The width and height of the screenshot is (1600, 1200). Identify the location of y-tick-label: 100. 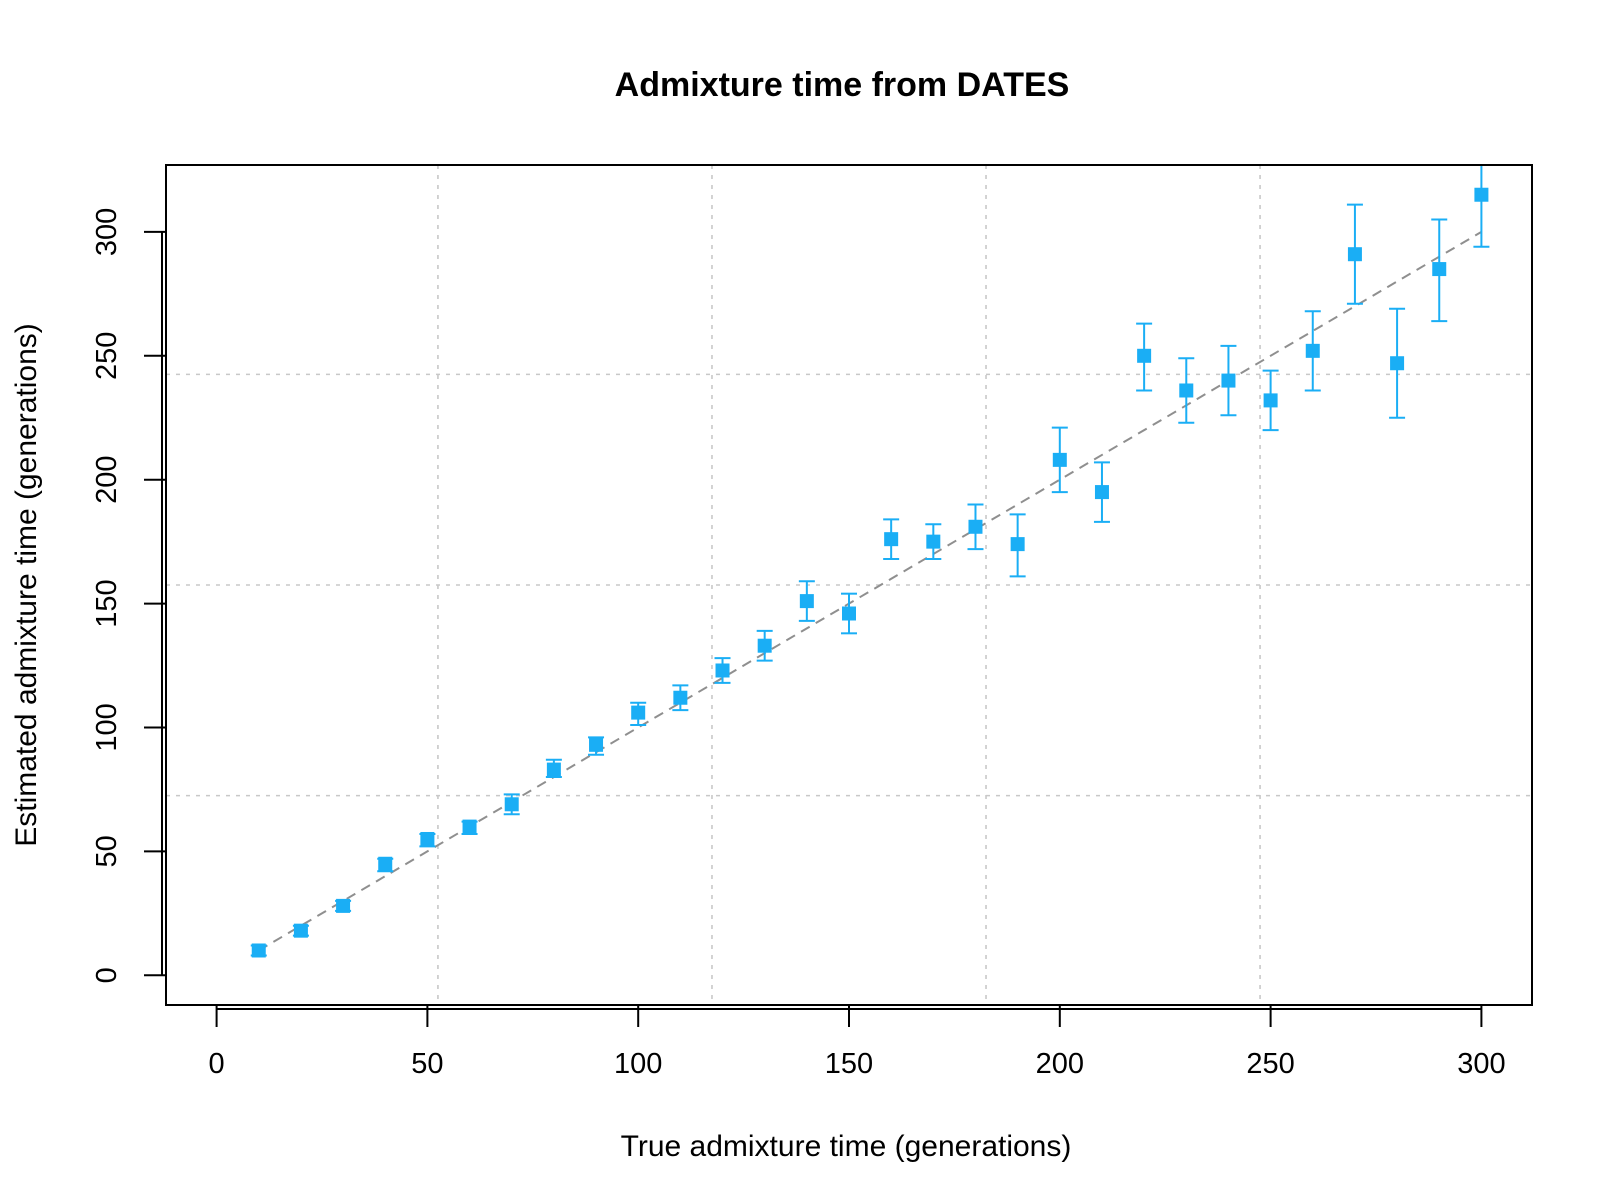
(107, 727).